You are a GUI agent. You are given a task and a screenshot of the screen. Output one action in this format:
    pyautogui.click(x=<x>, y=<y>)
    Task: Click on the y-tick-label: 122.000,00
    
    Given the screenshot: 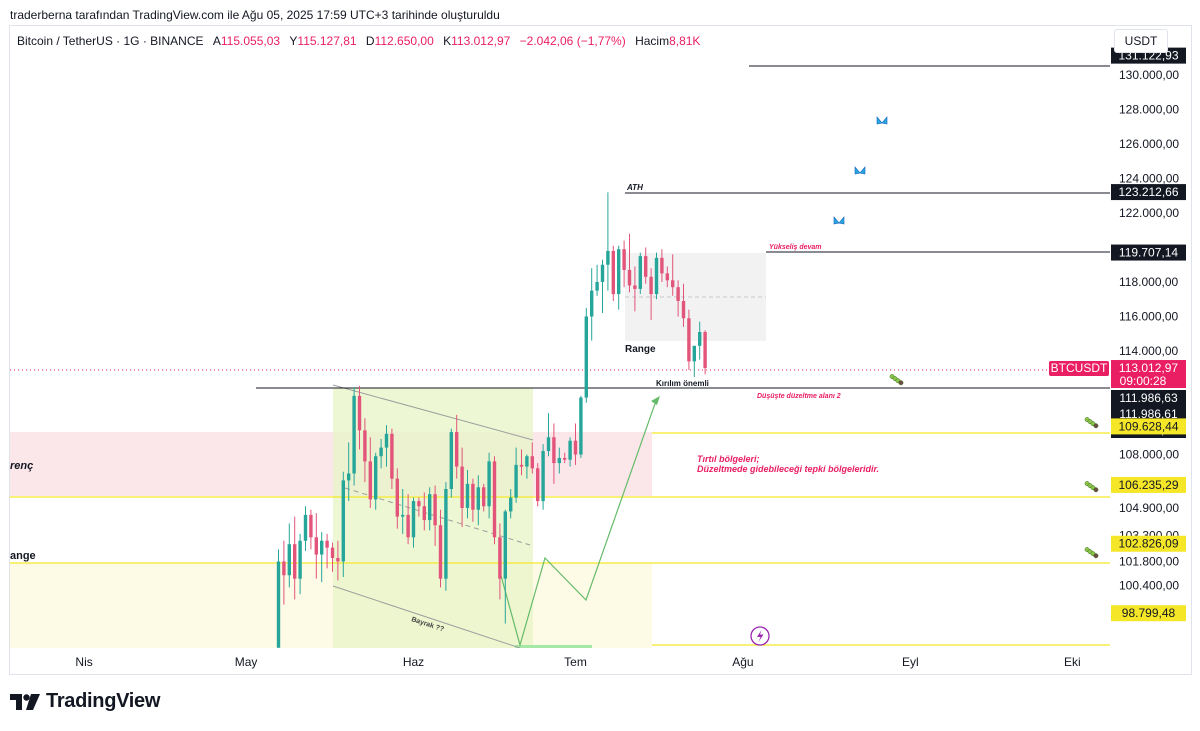 What is the action you would take?
    pyautogui.click(x=1149, y=213)
    